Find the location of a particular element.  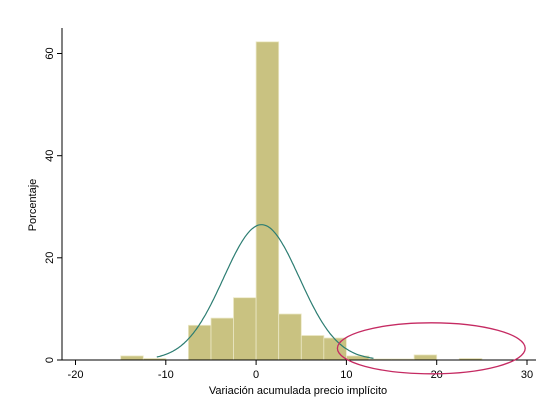

highlight-ellipse is located at coordinates (431, 348).